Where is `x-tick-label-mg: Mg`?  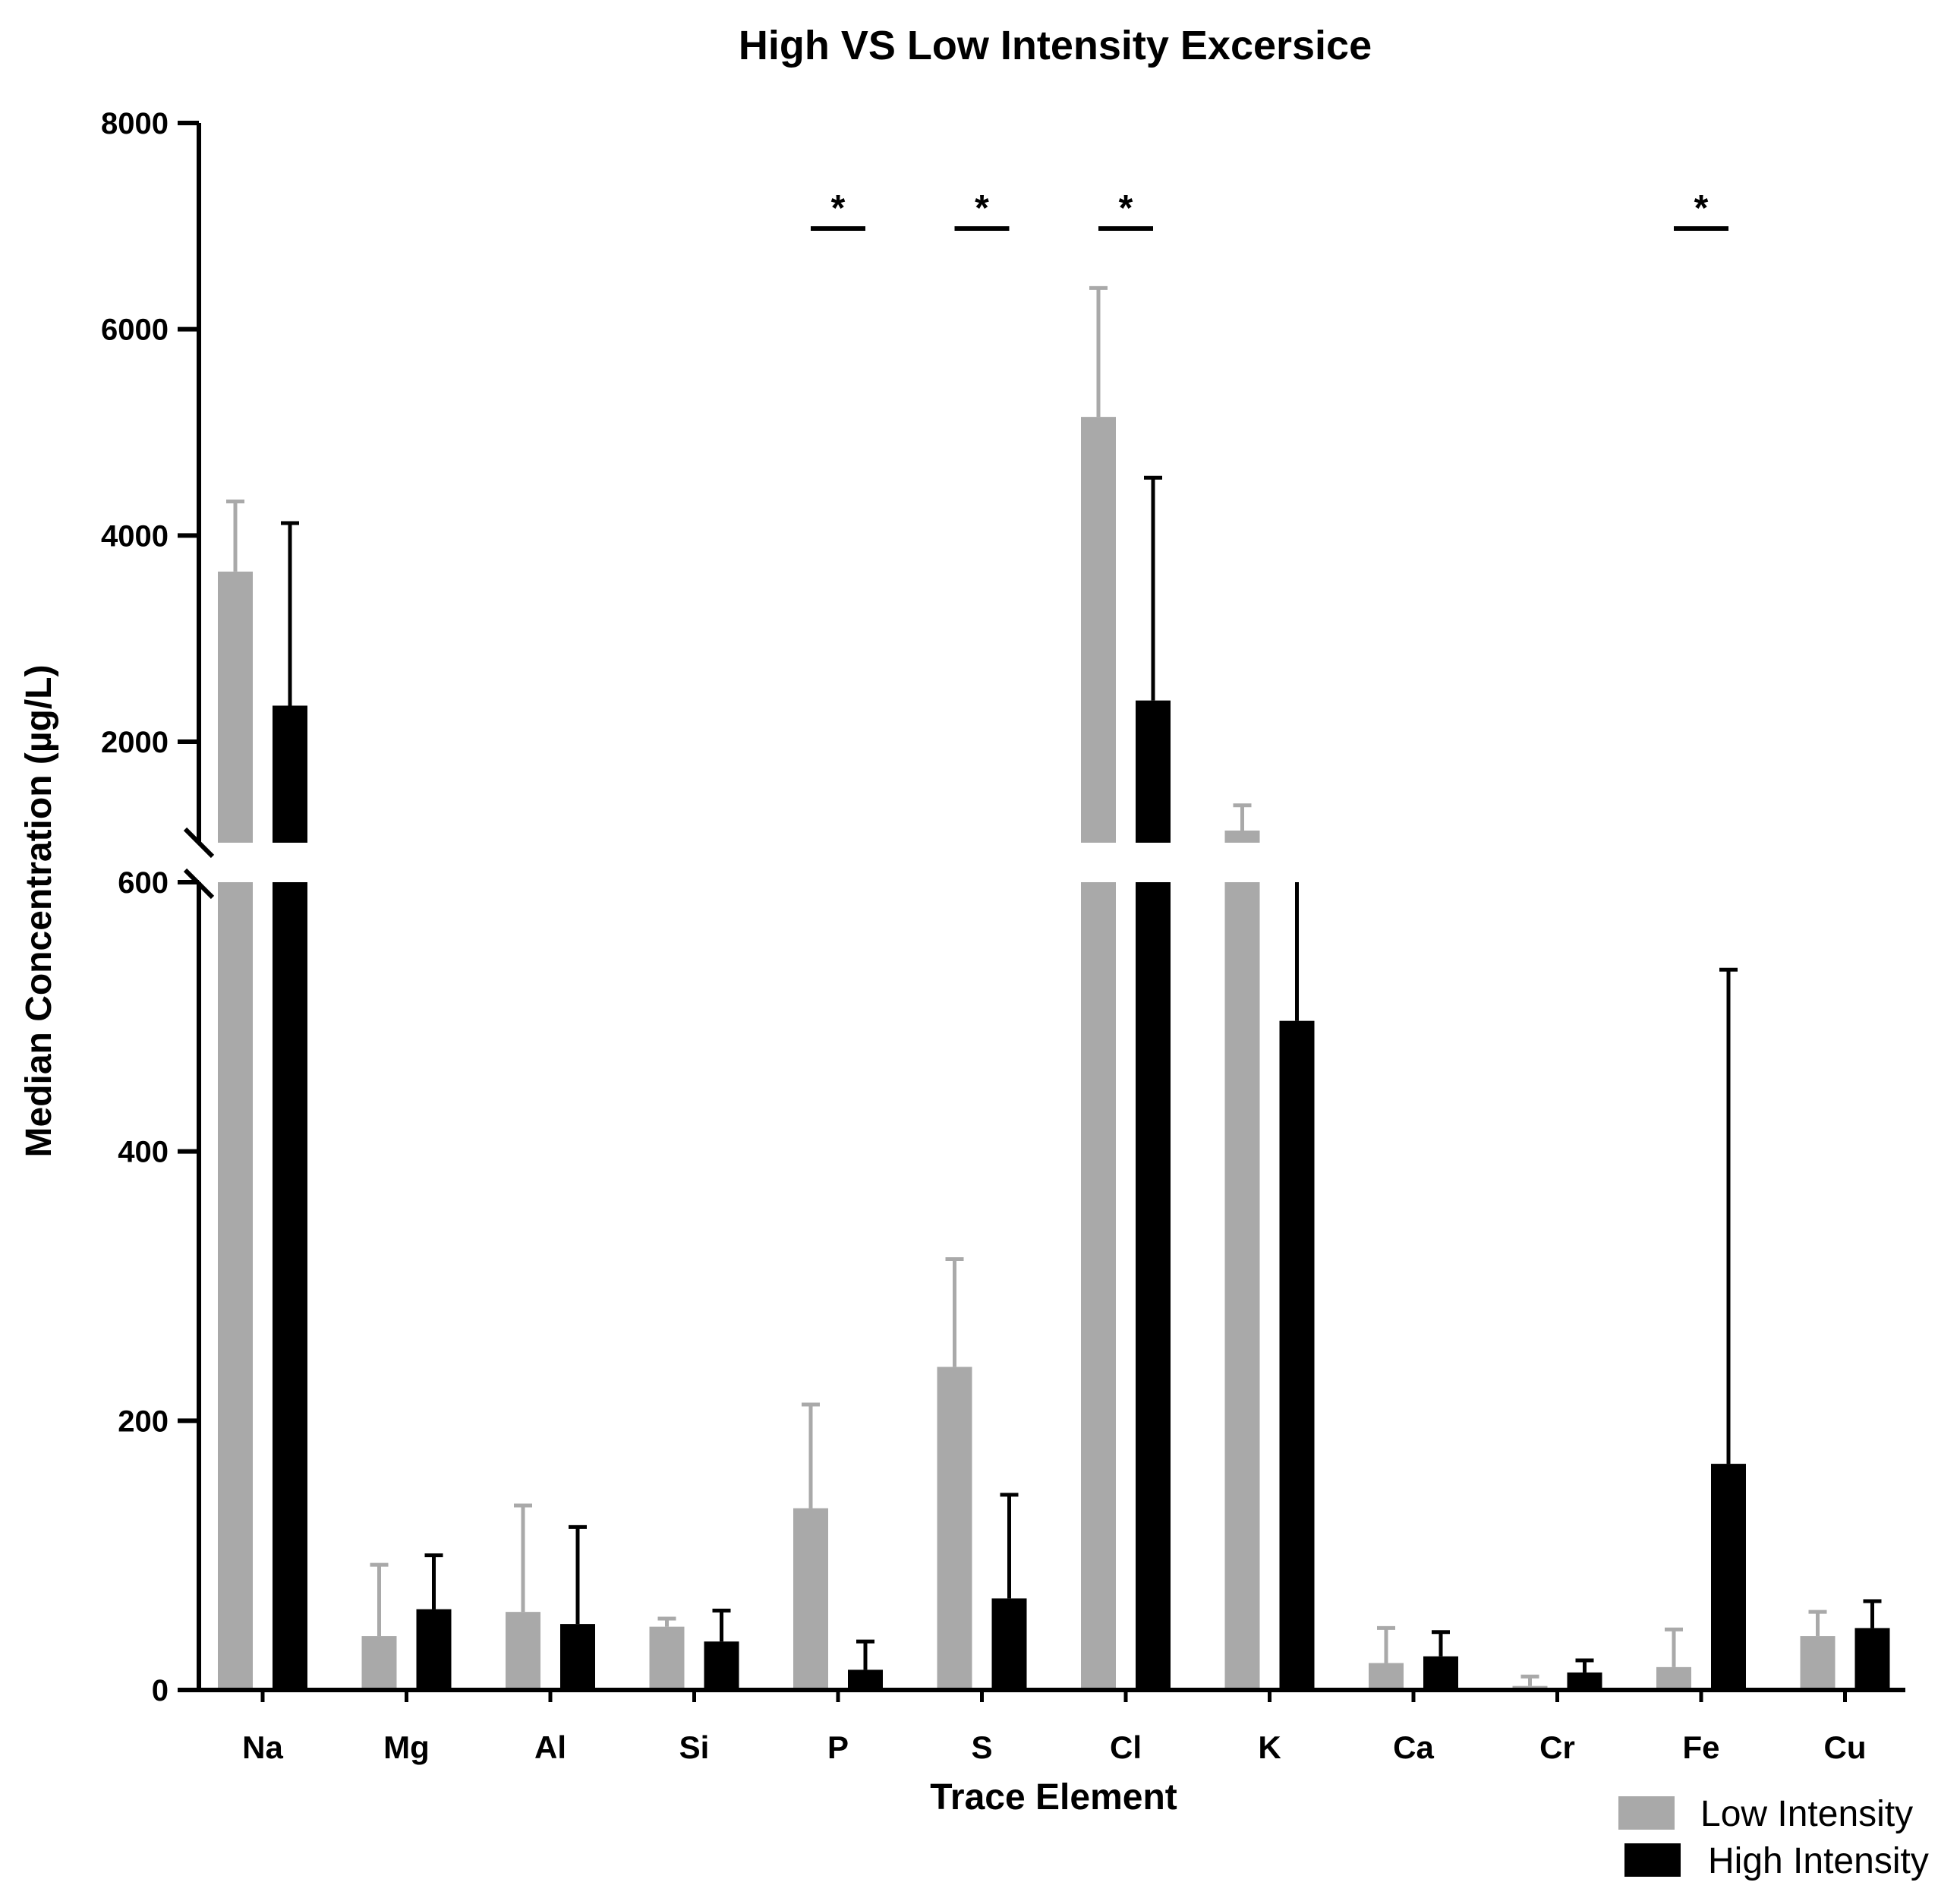 x-tick-label-mg: Mg is located at coordinates (406, 1747).